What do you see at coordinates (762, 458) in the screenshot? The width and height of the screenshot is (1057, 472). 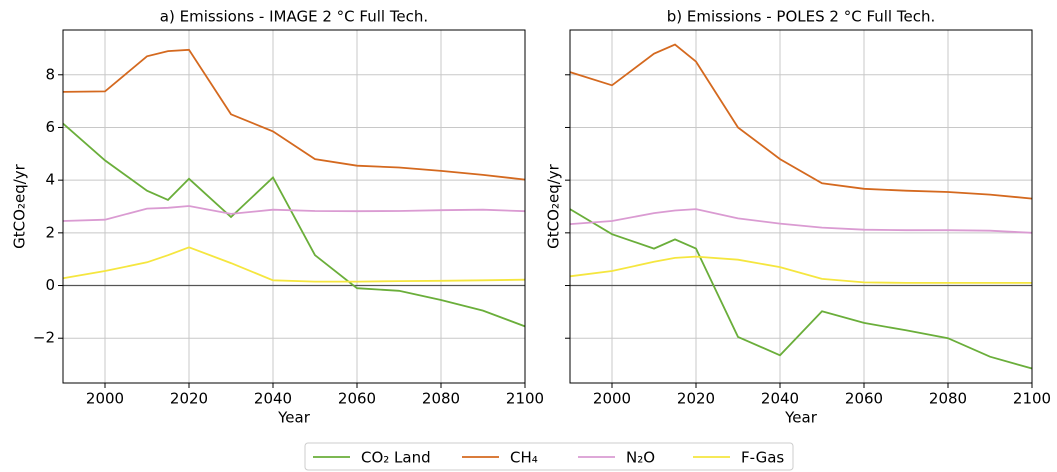 I see `legend-label: F-Gas` at bounding box center [762, 458].